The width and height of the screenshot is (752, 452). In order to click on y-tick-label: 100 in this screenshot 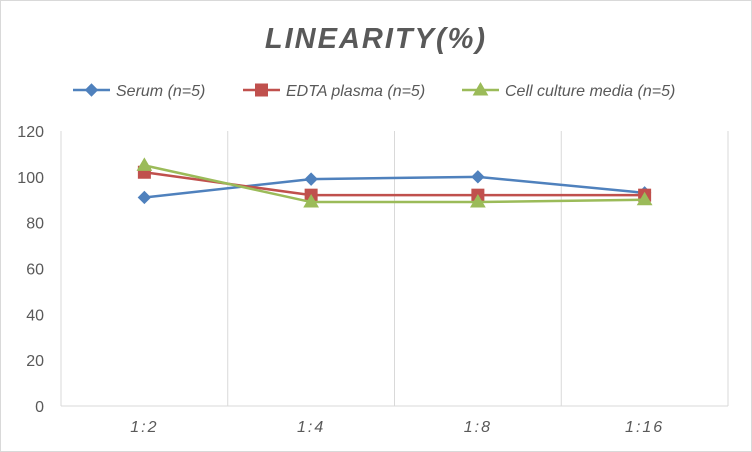, I will do `click(30, 178)`.